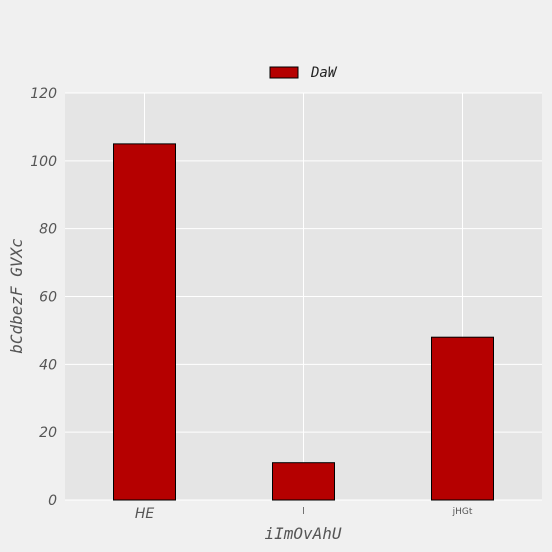 Image resolution: width=552 pixels, height=552 pixels. Describe the element at coordinates (462, 418) in the screenshot. I see `bar-jHGt` at that location.